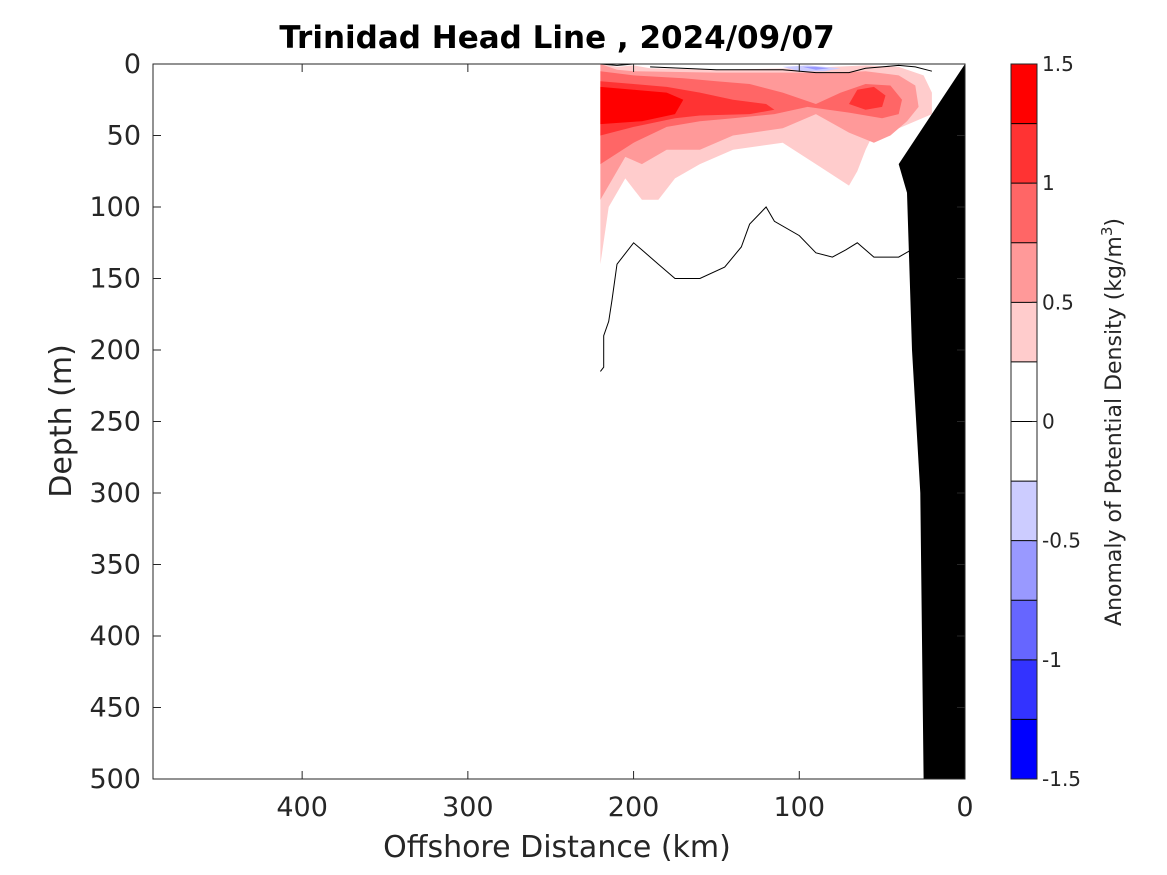 This screenshot has height=875, width=1167. What do you see at coordinates (634, 807) in the screenshot?
I see `x-tick-label: 200` at bounding box center [634, 807].